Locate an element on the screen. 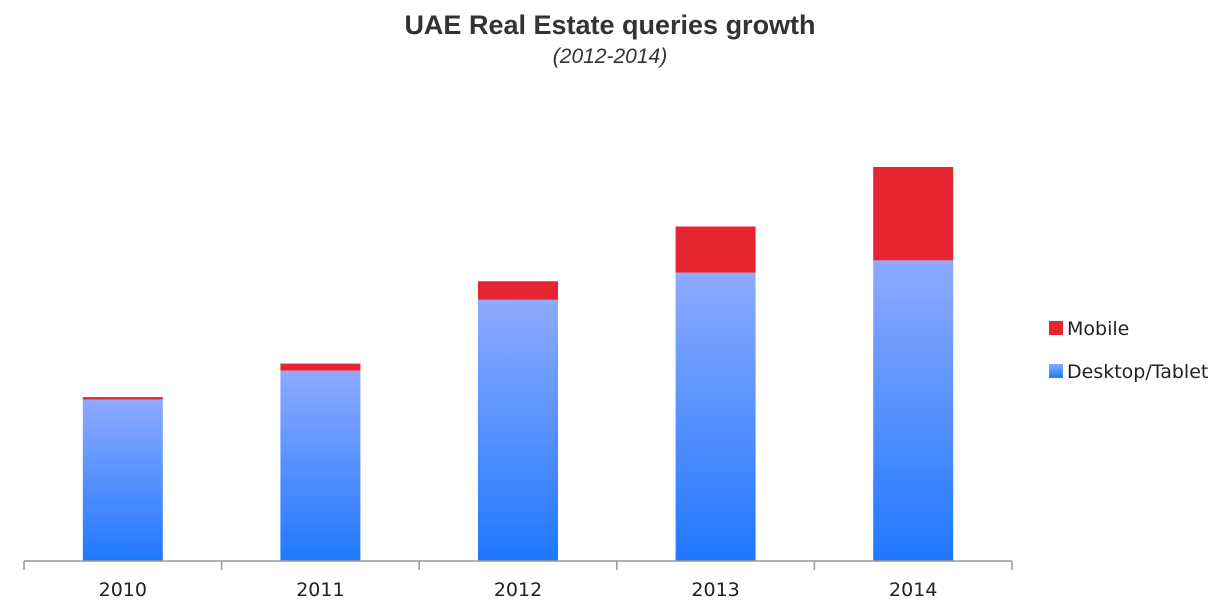 The width and height of the screenshot is (1220, 612). legend: Mobile Desktop/Tablet is located at coordinates (1128, 350).